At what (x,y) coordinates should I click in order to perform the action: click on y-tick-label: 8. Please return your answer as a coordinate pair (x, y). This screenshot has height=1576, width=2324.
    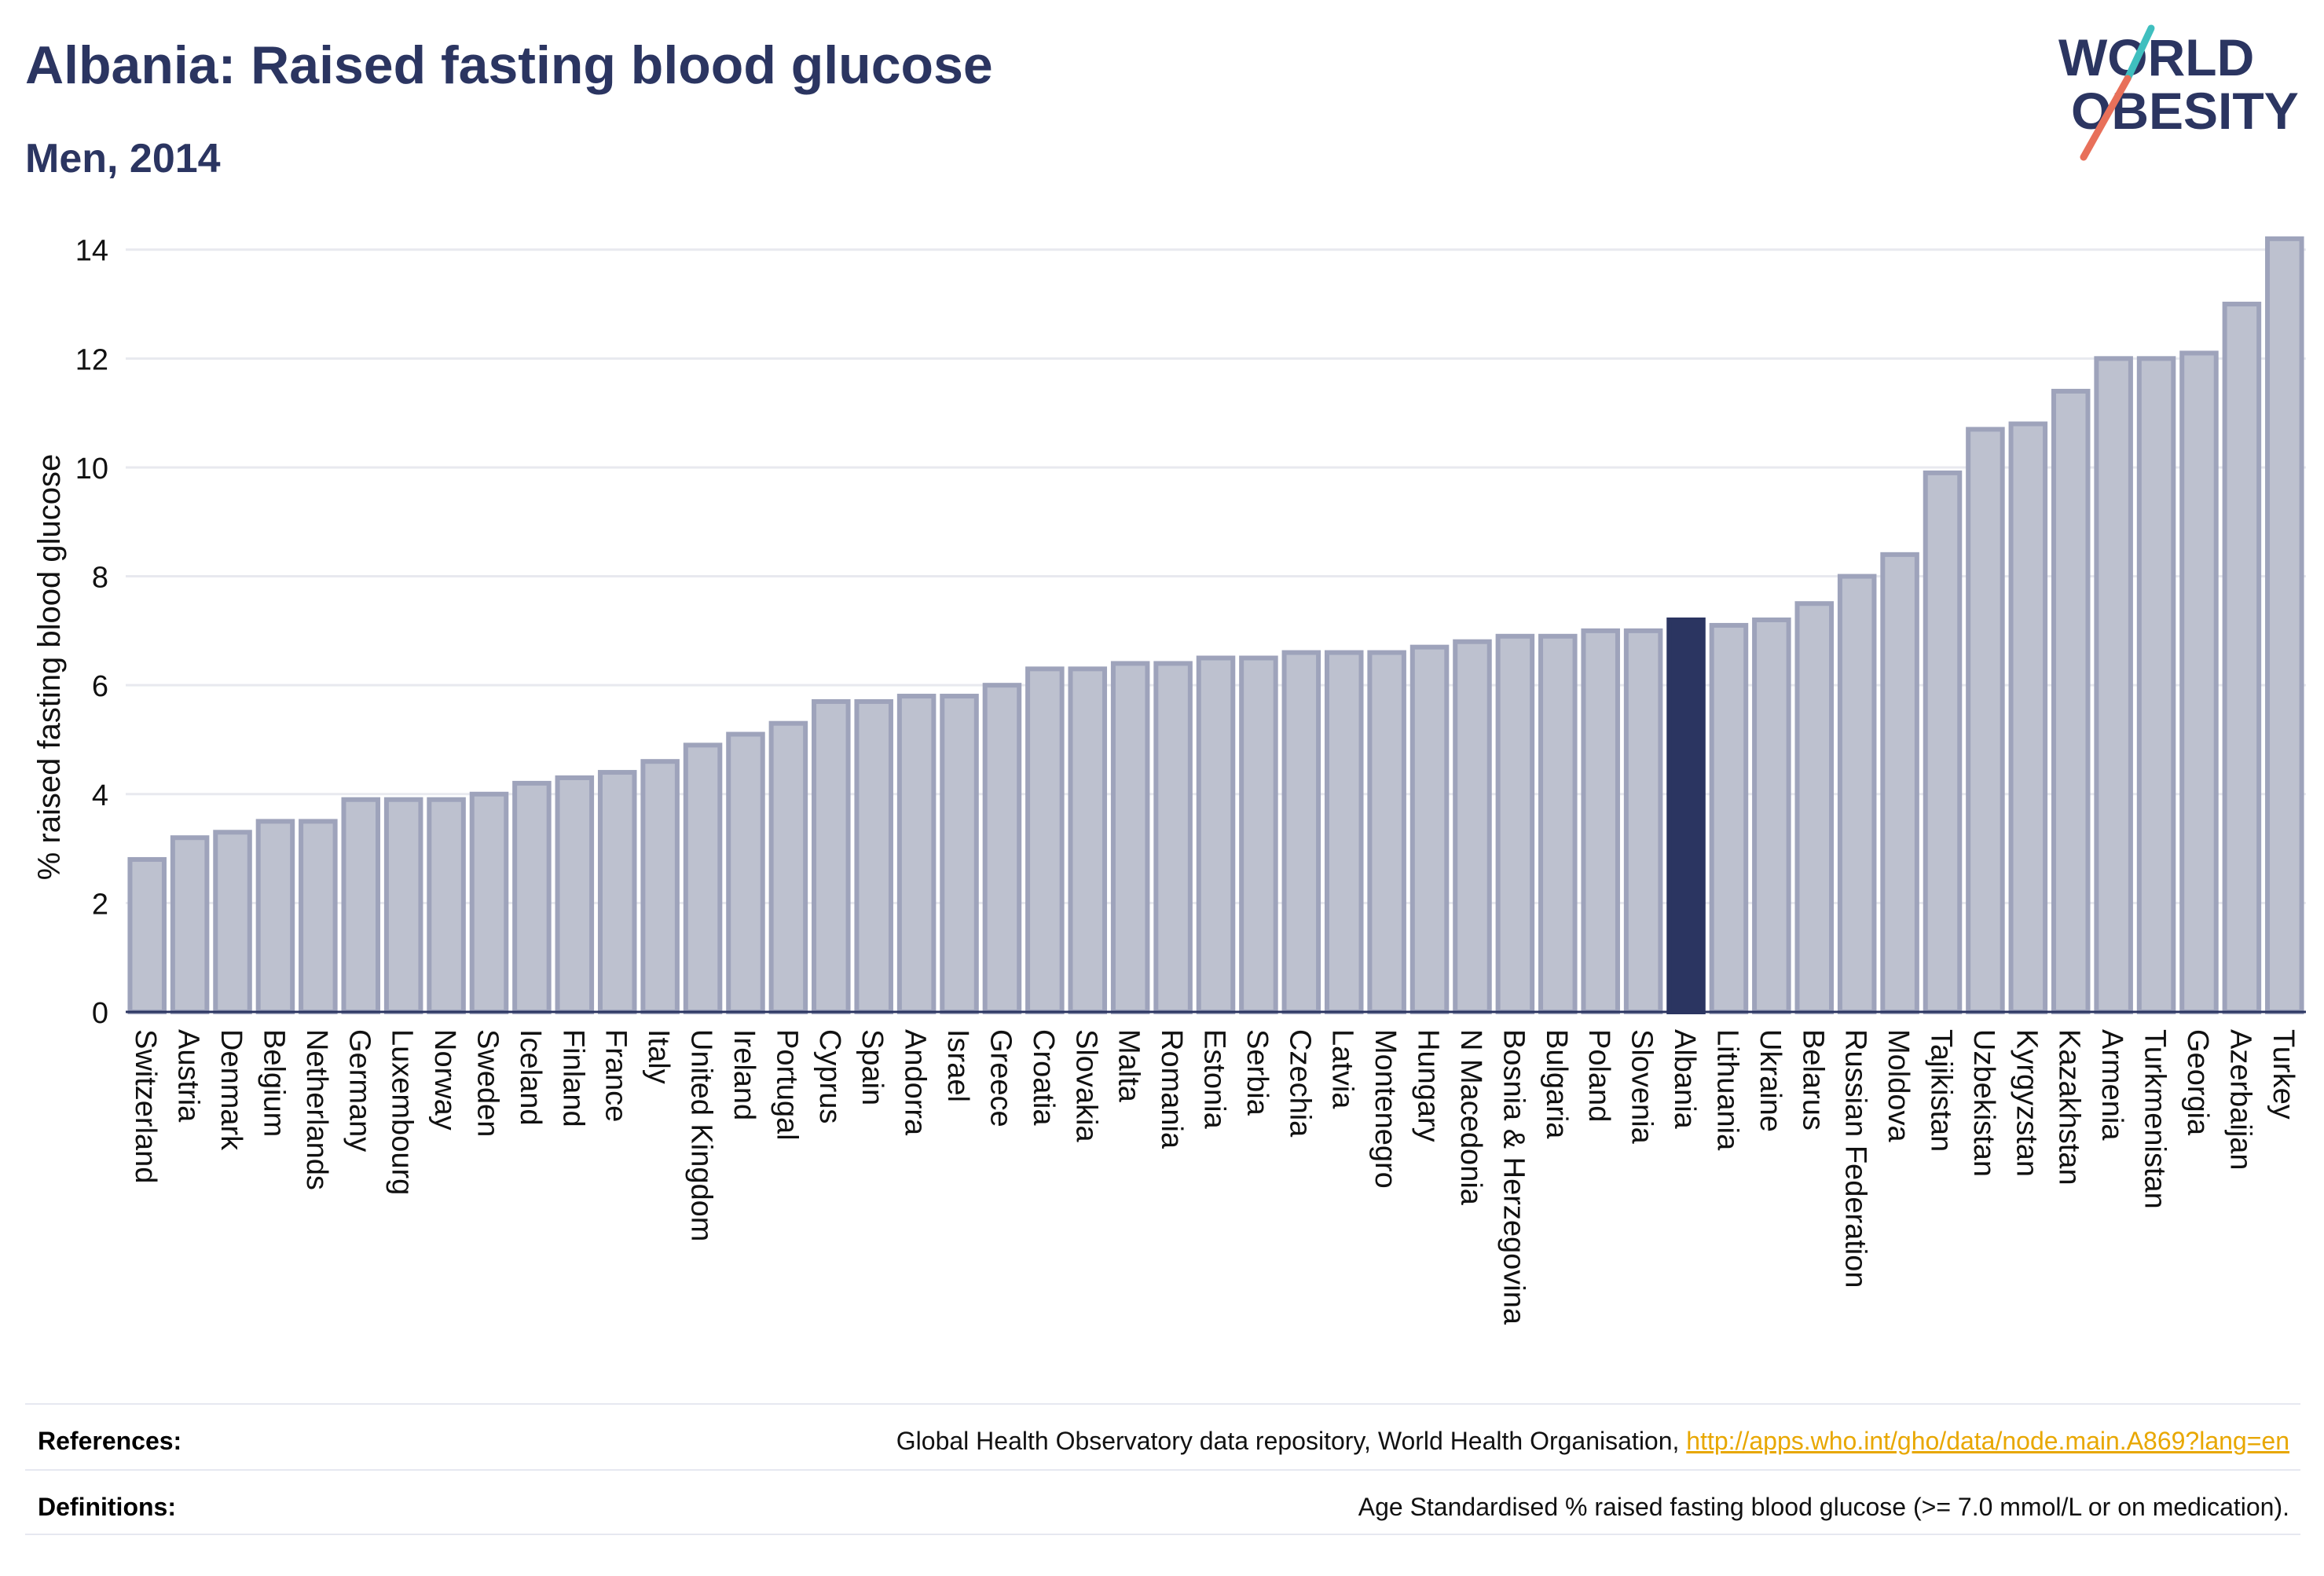
    Looking at the image, I should click on (100, 578).